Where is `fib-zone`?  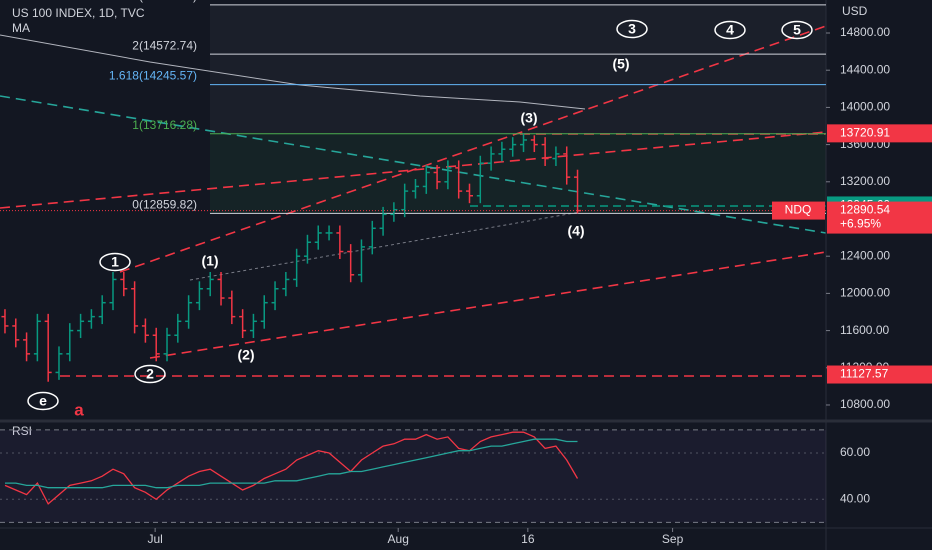 fib-zone is located at coordinates (518, 173).